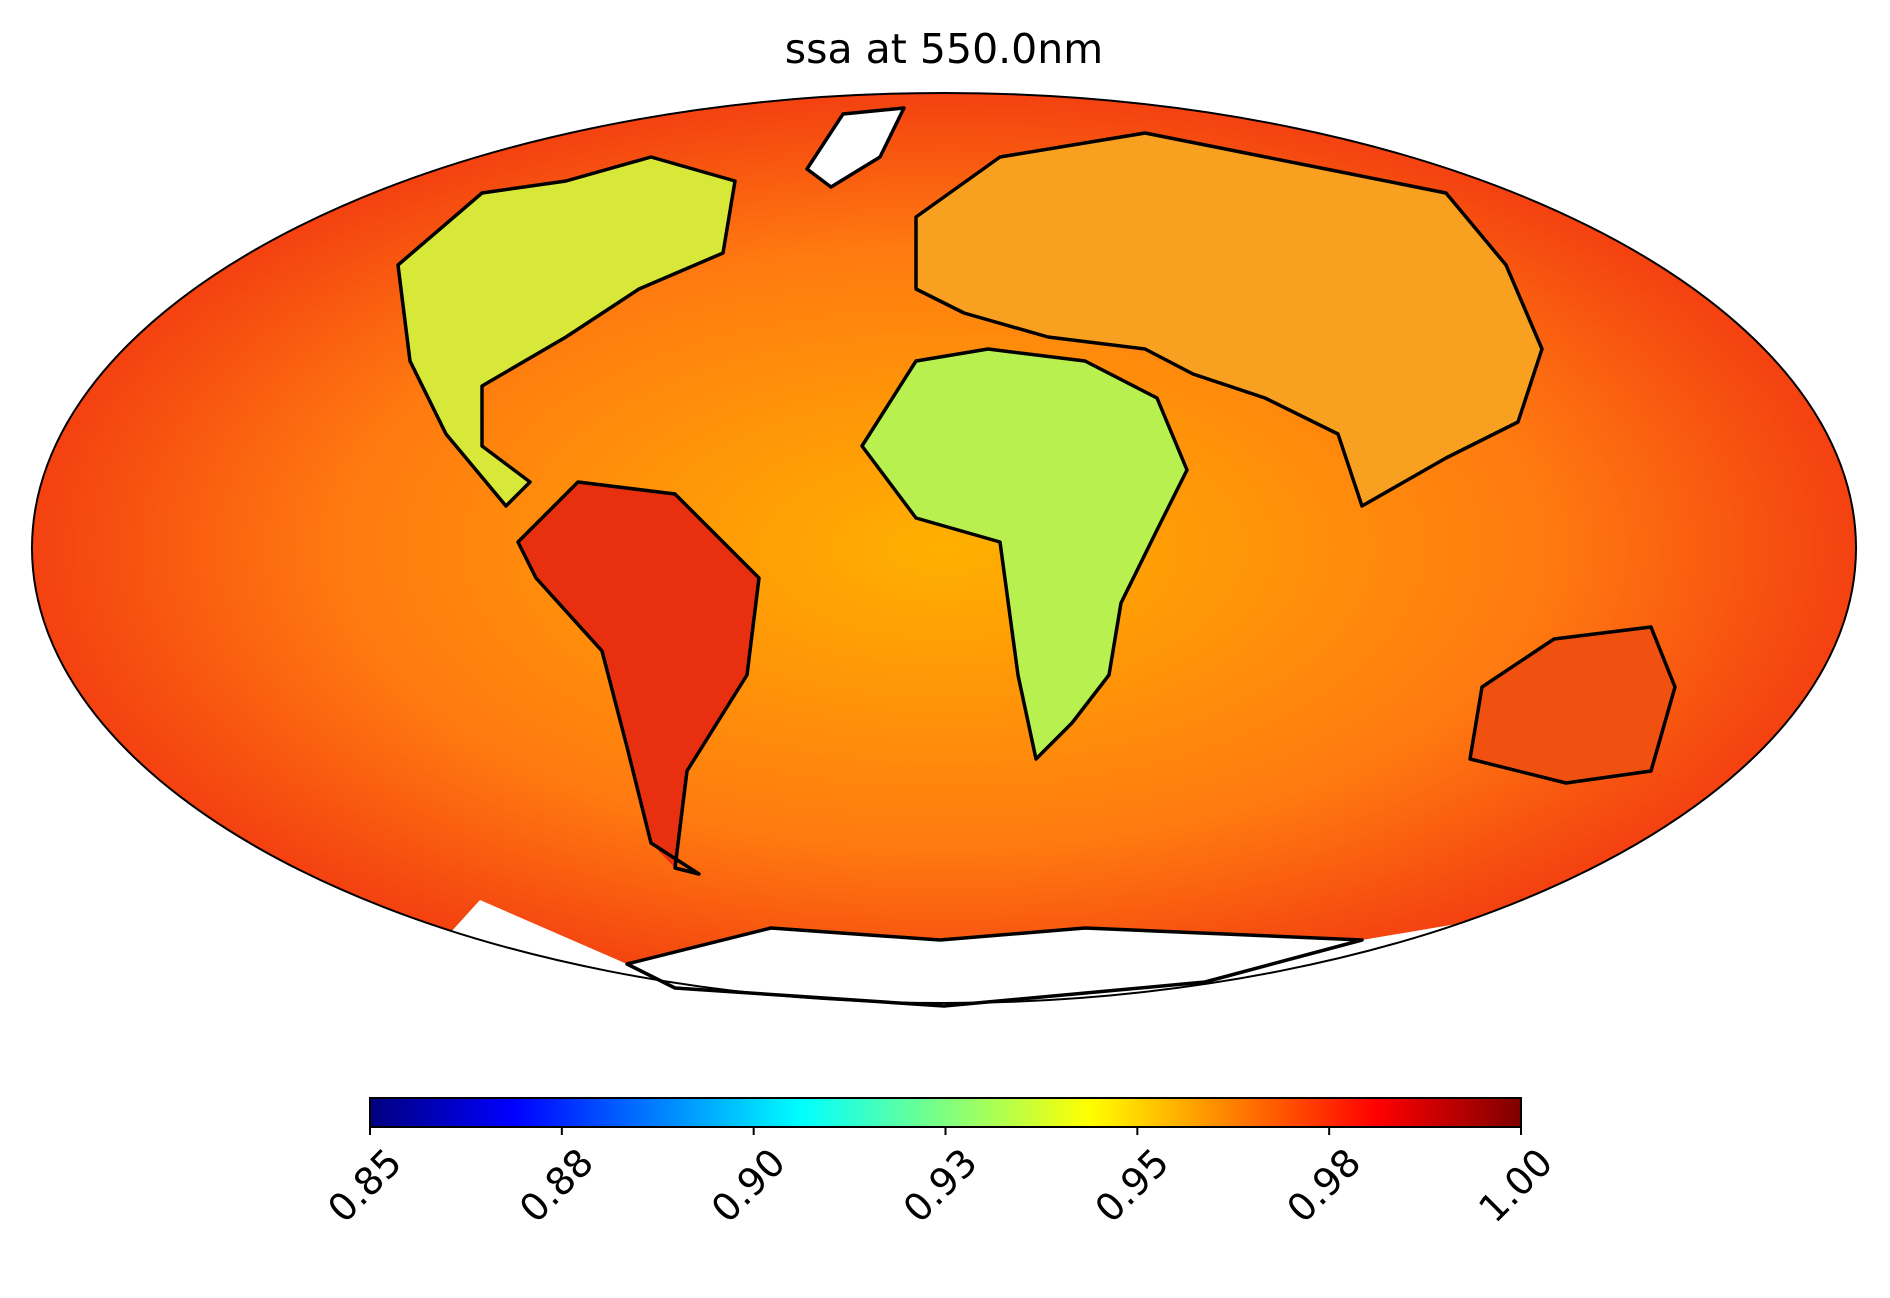 The width and height of the screenshot is (1890, 1298). I want to click on colorbar-tick-label: 0.85, so click(364, 1185).